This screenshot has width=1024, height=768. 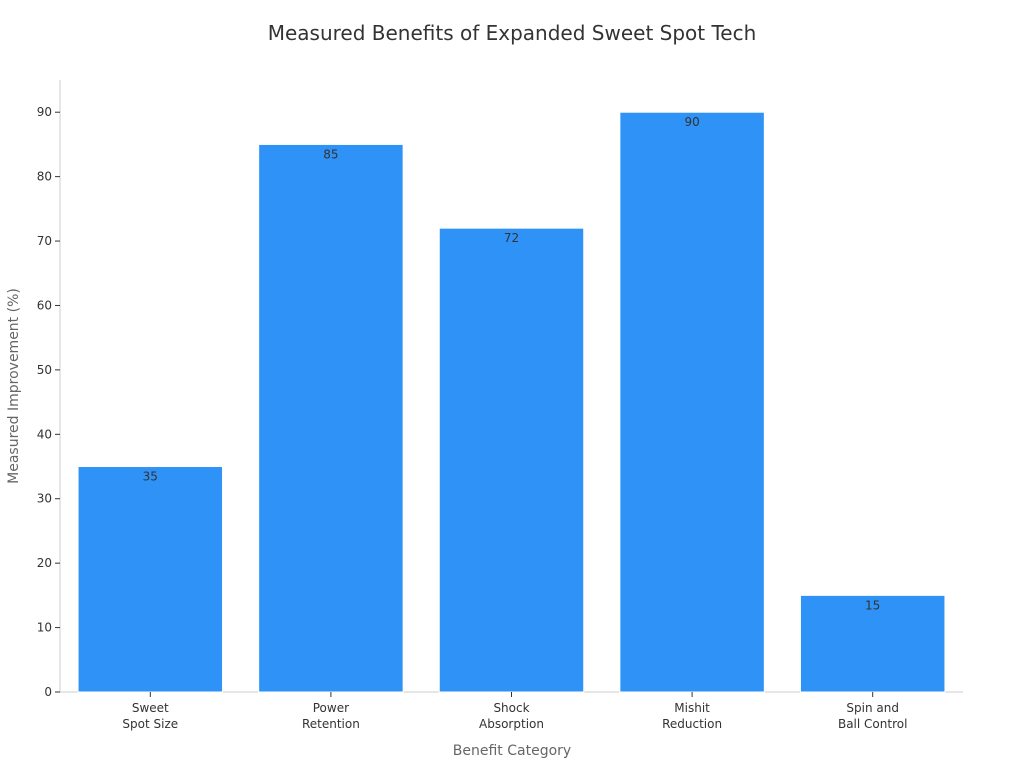 I want to click on data-label: 90, so click(x=691, y=122).